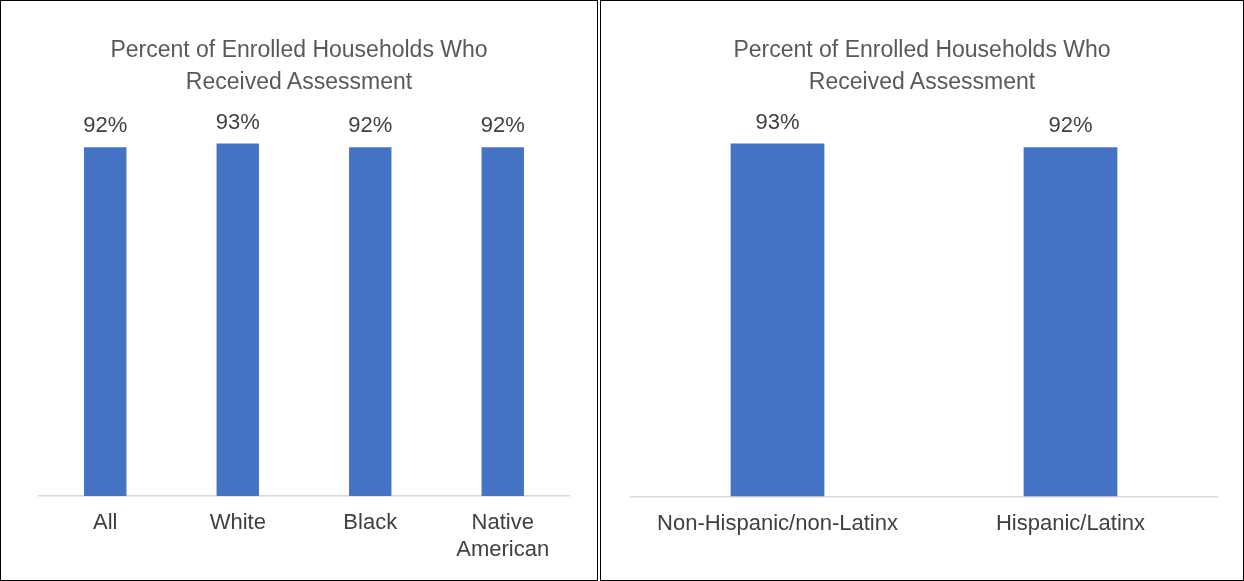  I want to click on x-tick-label: Black, so click(371, 522).